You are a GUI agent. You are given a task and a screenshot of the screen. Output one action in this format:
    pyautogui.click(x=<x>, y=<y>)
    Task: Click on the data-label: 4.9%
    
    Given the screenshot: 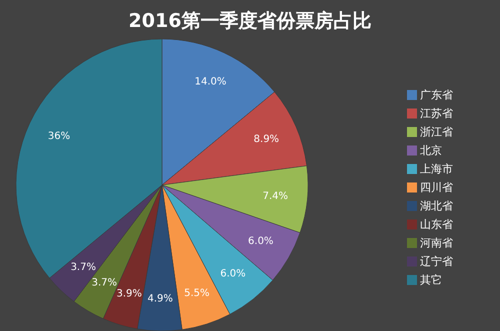 What is the action you would take?
    pyautogui.click(x=160, y=298)
    